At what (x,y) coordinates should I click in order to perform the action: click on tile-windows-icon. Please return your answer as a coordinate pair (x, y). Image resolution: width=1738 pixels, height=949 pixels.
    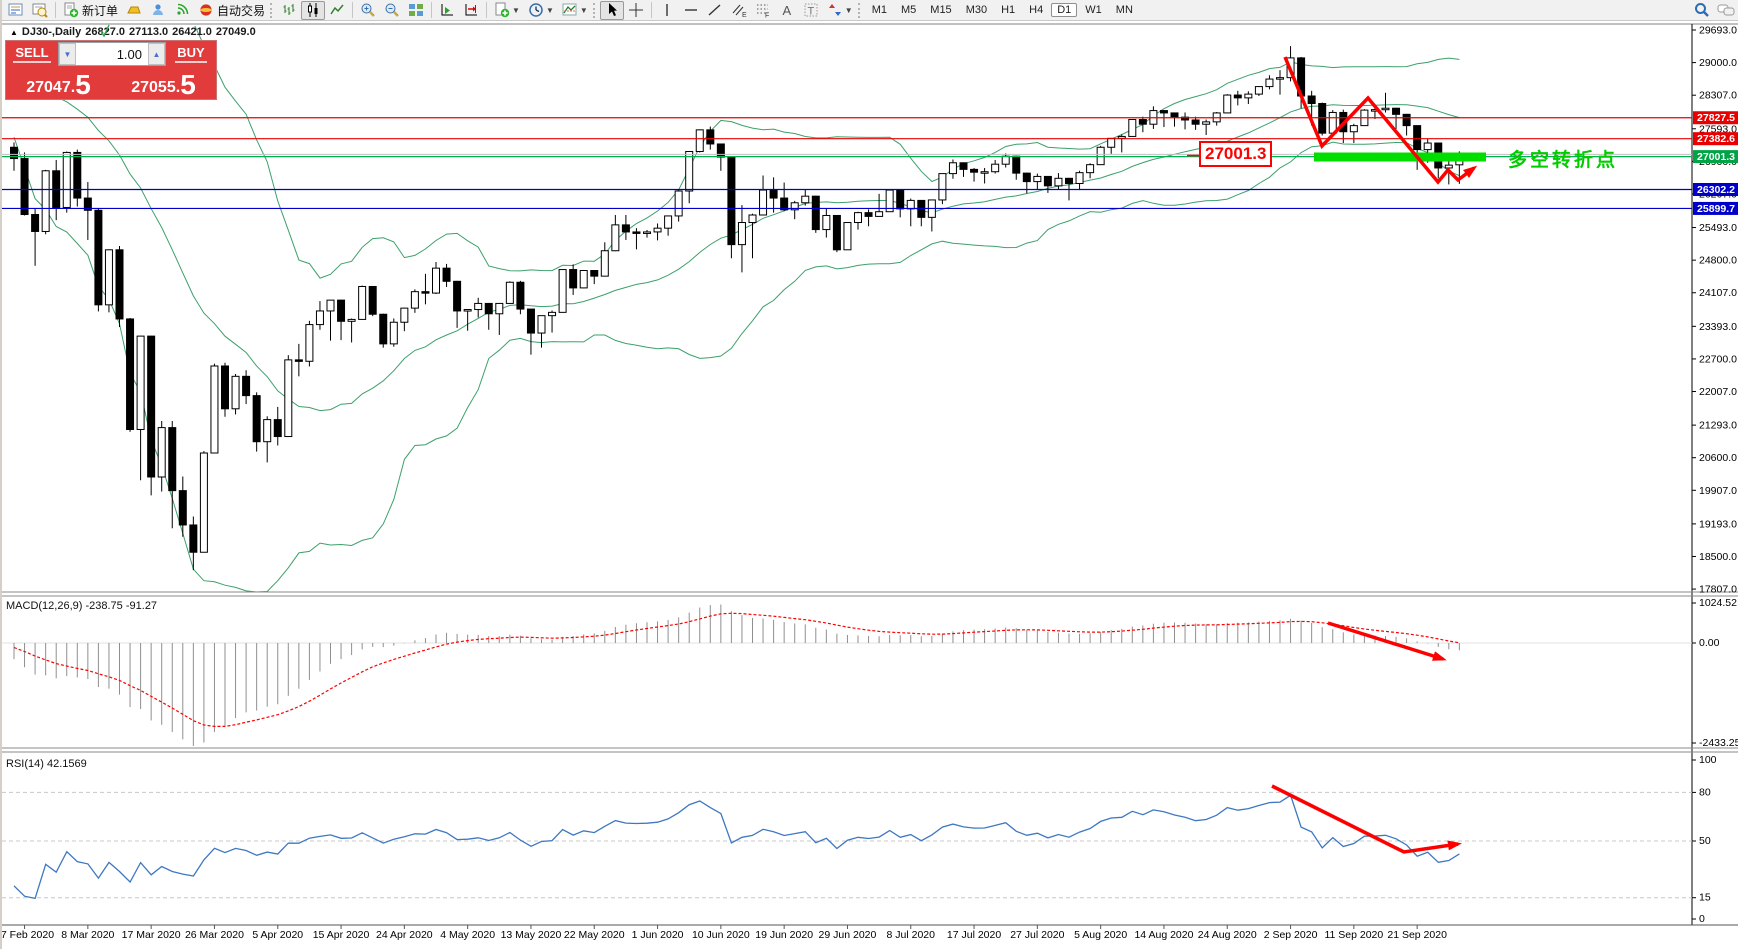
    Looking at the image, I should click on (416, 10).